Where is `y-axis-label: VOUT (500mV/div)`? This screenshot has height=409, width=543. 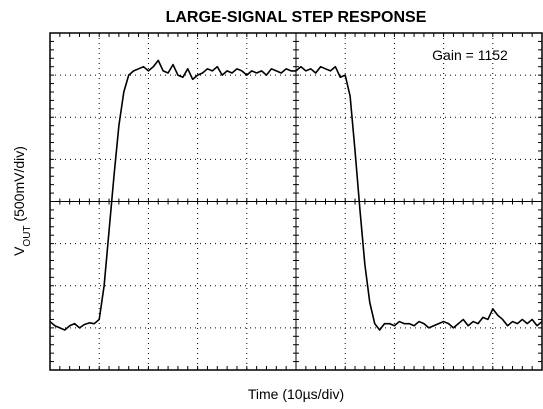
y-axis-label: VOUT (500mV/div) is located at coordinates (22, 201).